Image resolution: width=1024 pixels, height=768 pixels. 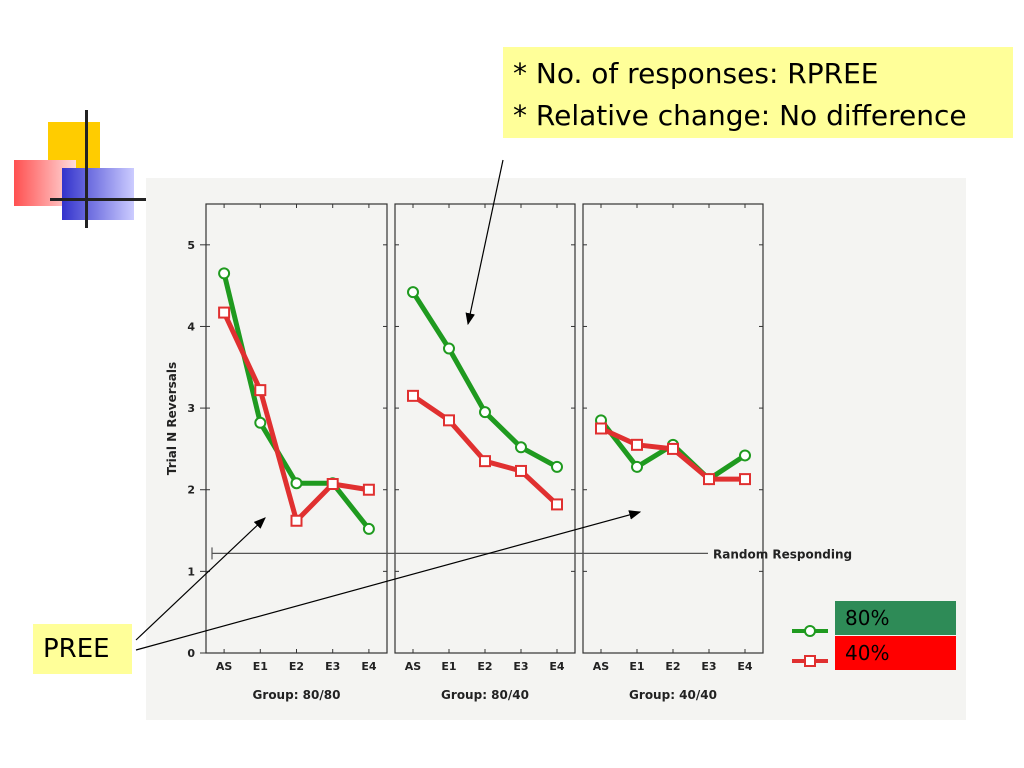 What do you see at coordinates (810, 661) in the screenshot?
I see `legend-40-marker` at bounding box center [810, 661].